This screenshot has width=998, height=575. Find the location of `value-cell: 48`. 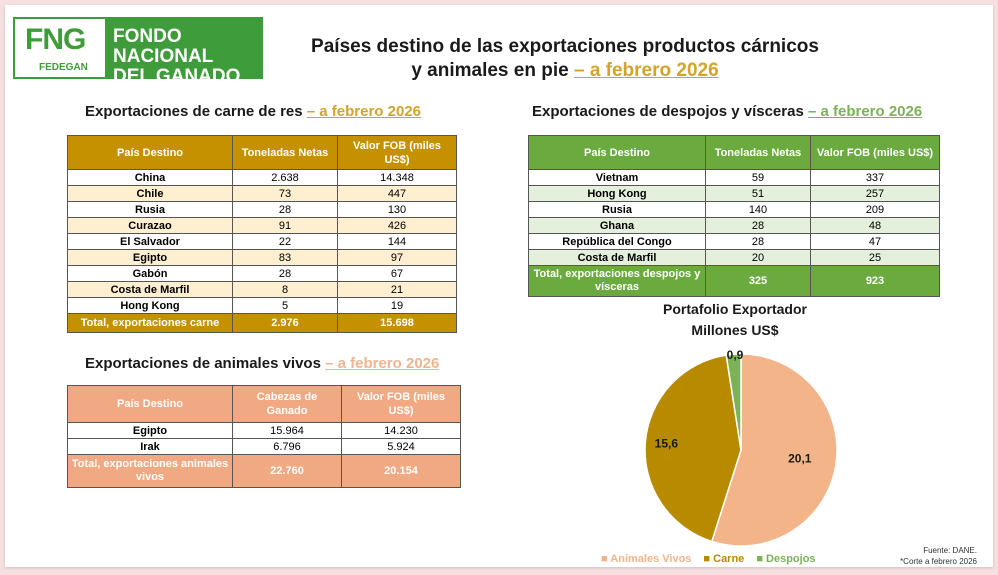

value-cell: 48 is located at coordinates (875, 225).